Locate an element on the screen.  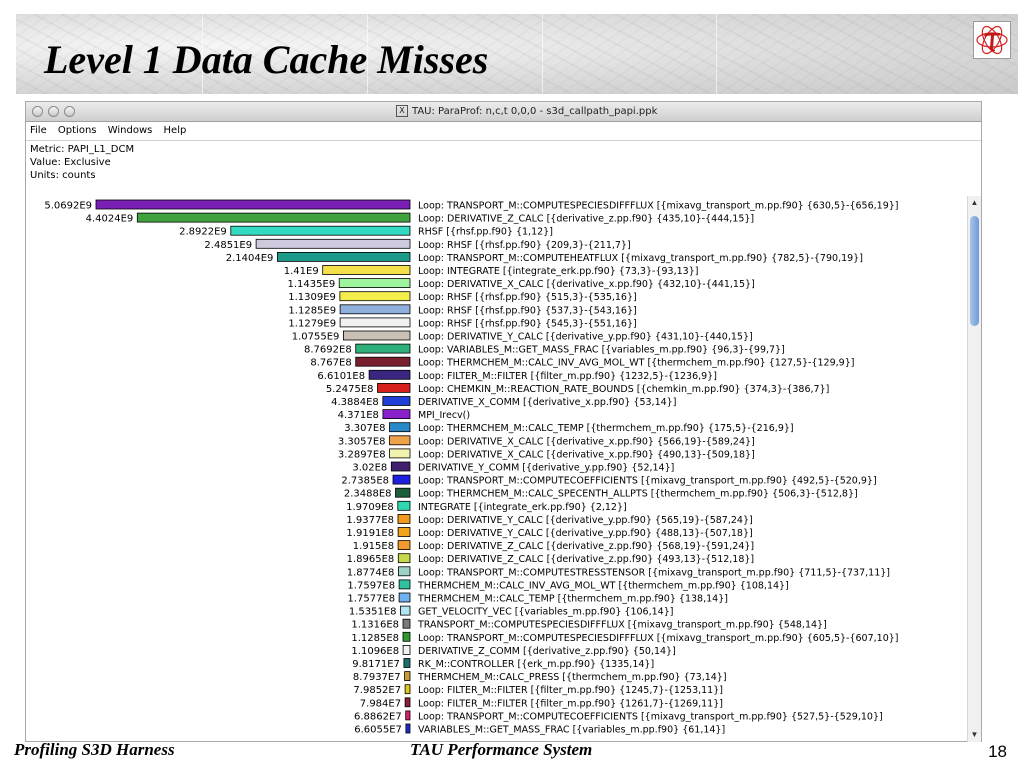
bar-value-label: 8.7937E7 is located at coordinates (377, 677).